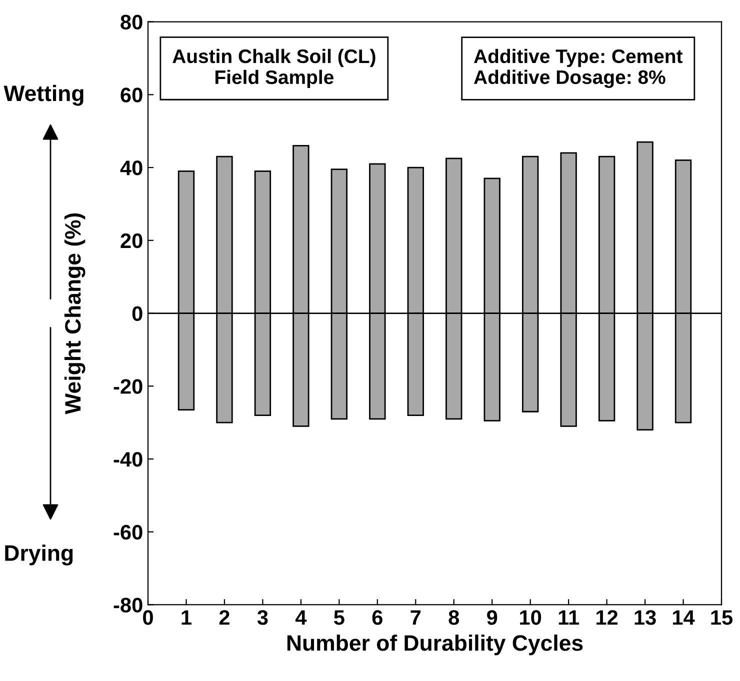 The width and height of the screenshot is (740, 681). I want to click on y-tick-label: -40, so click(128, 459).